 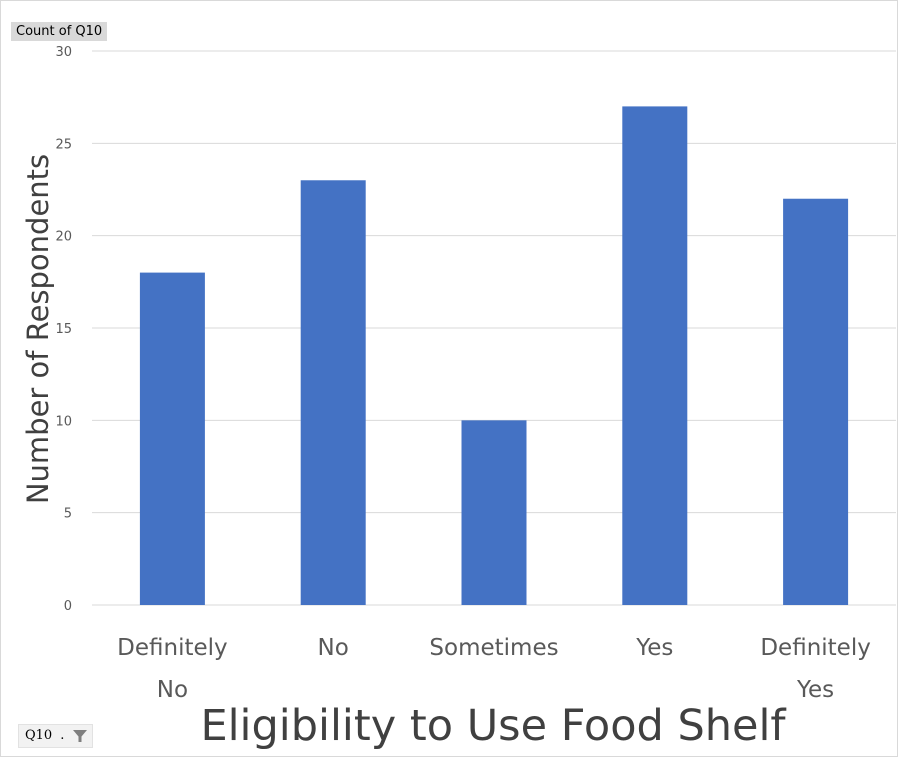 What do you see at coordinates (63, 237) in the screenshot?
I see `y-tick-label: 20` at bounding box center [63, 237].